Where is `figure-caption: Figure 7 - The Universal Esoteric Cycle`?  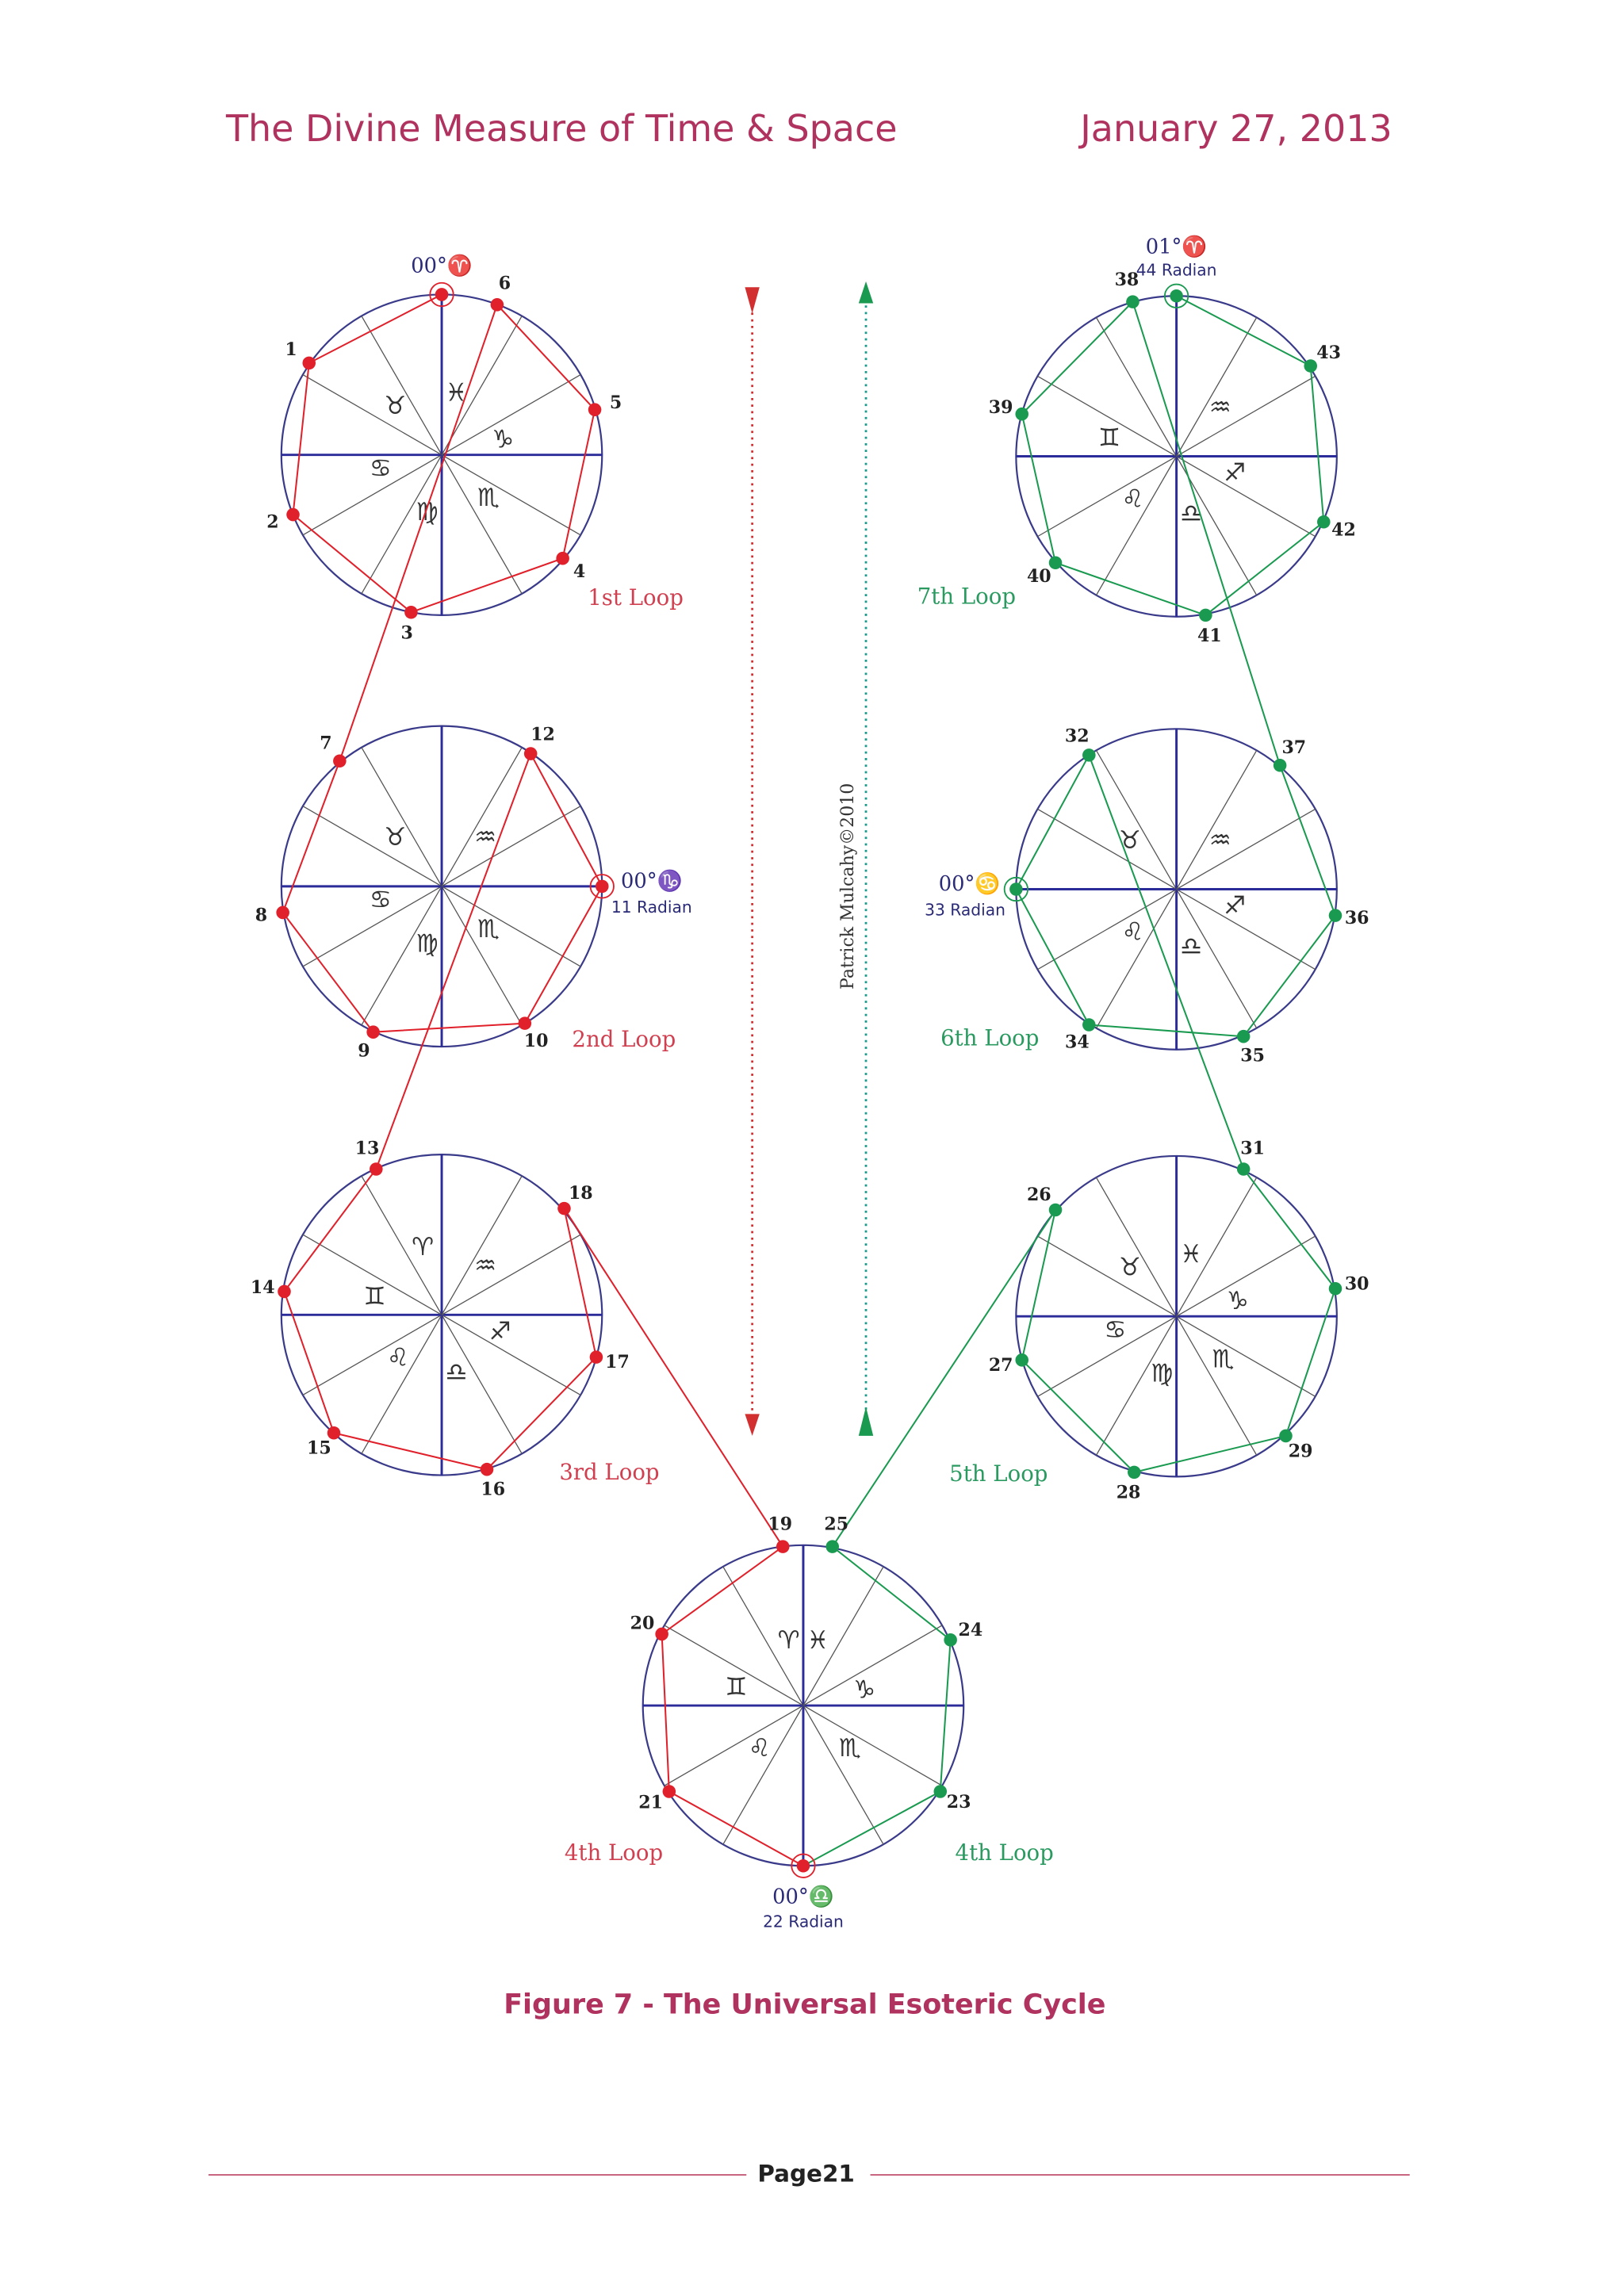 figure-caption: Figure 7 - The Universal Esoteric Cycle is located at coordinates (804, 2005).